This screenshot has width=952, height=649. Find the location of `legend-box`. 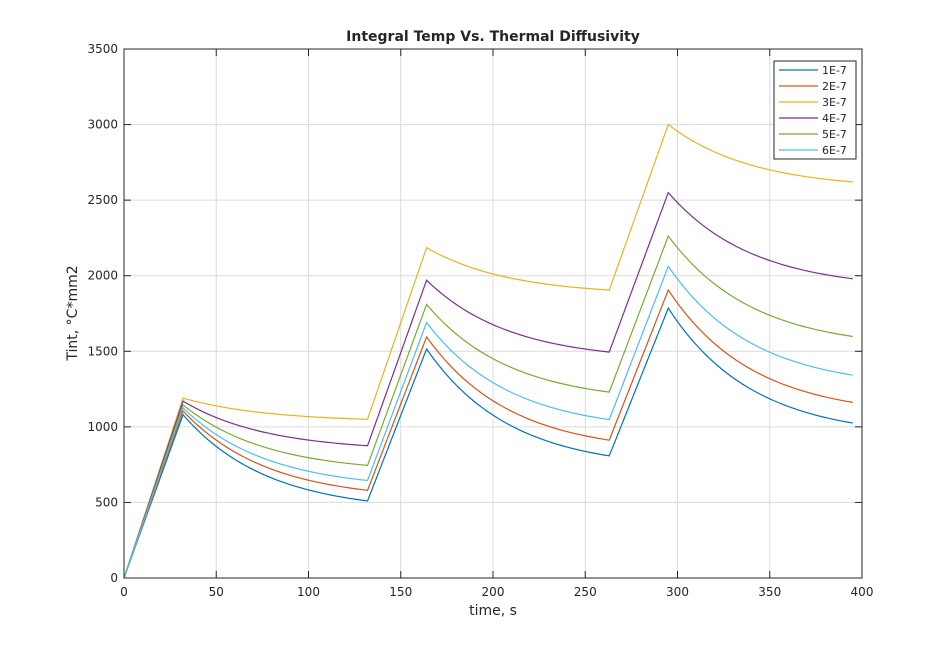

legend-box is located at coordinates (815, 110).